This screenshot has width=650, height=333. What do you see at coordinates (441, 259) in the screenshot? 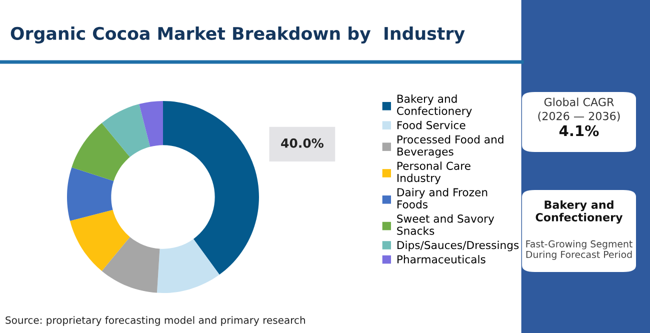
I see `legend-label: Pharmaceuticals` at bounding box center [441, 259].